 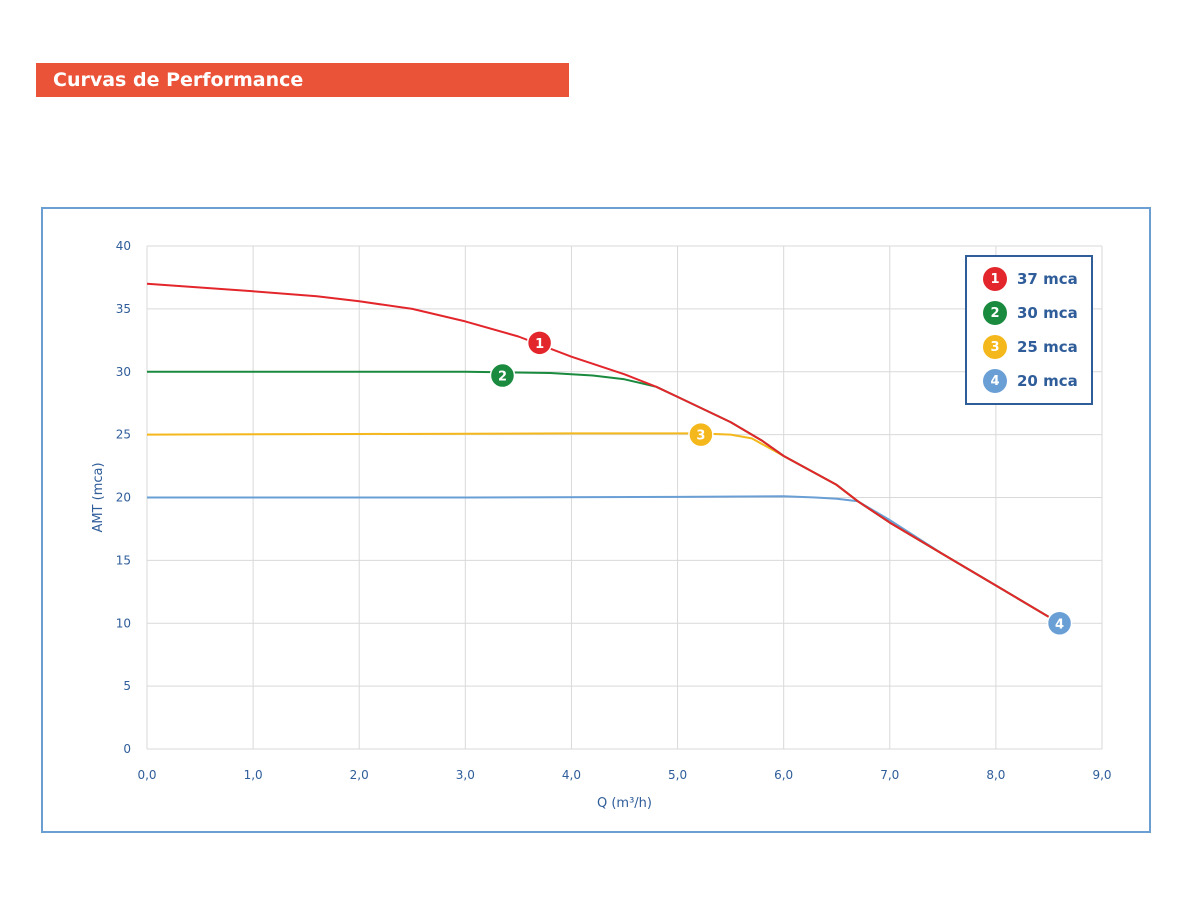 I want to click on legend-item-1: 1 37 mca, so click(x=1030, y=279).